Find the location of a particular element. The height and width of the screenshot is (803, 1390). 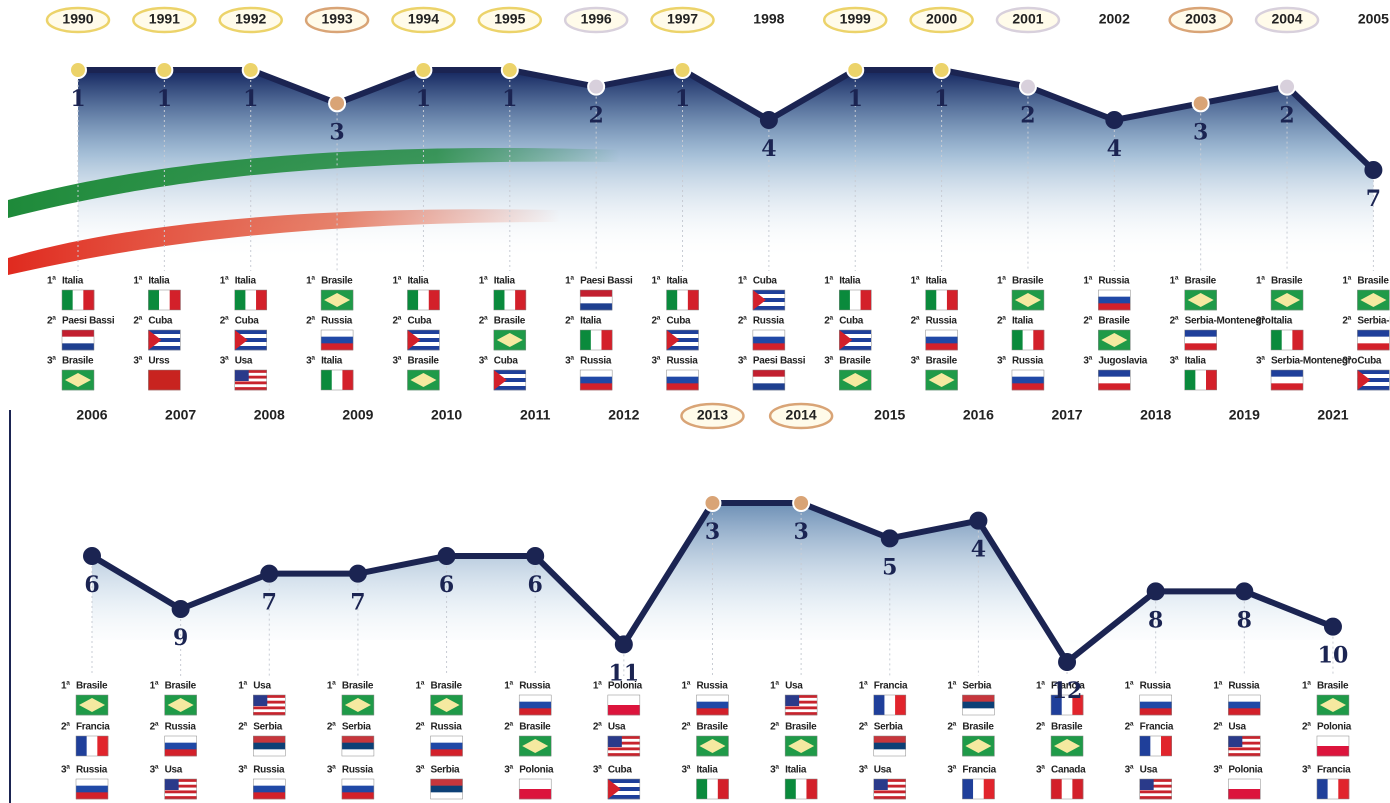

rank-label: 4 is located at coordinates (768, 149).